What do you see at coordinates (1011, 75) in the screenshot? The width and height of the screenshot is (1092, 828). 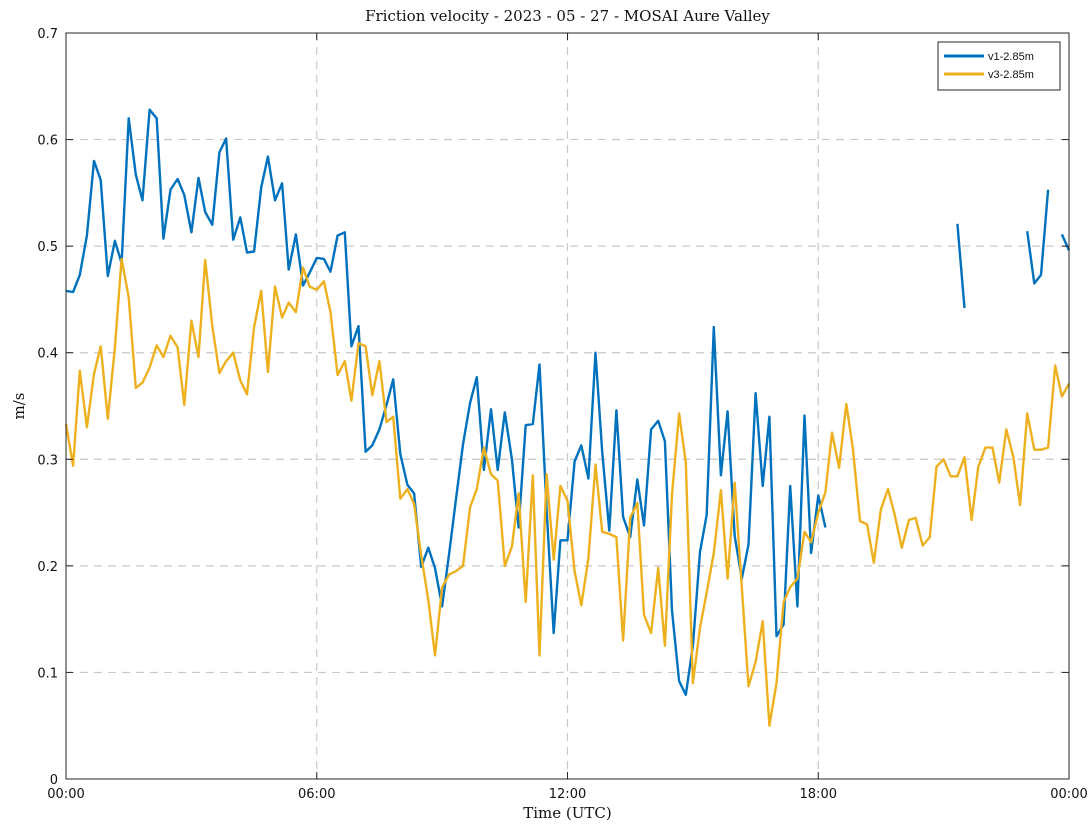 I see `legend-label: v3-2.85m` at bounding box center [1011, 75].